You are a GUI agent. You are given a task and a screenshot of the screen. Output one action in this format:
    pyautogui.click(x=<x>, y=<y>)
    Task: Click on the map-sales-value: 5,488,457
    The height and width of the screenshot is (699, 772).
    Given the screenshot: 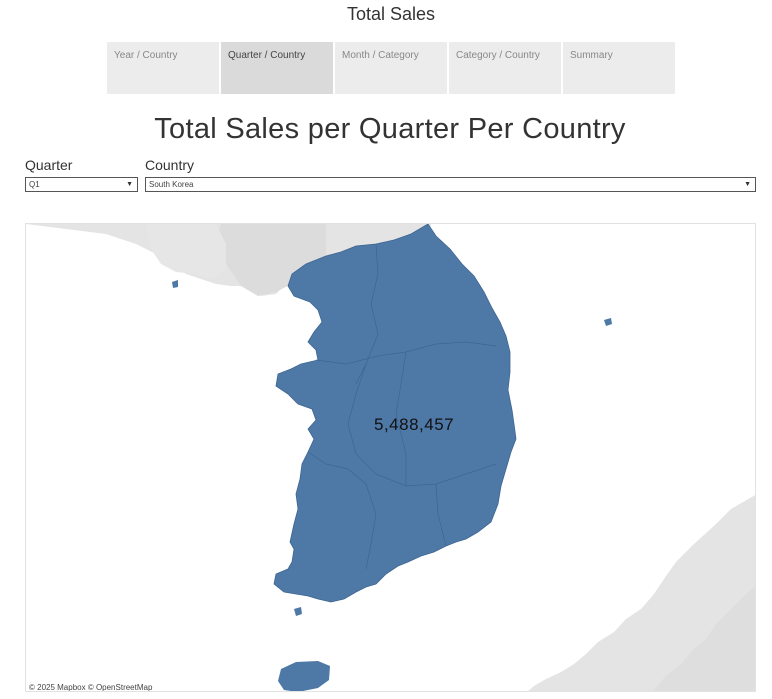 What is the action you would take?
    pyautogui.click(x=414, y=424)
    